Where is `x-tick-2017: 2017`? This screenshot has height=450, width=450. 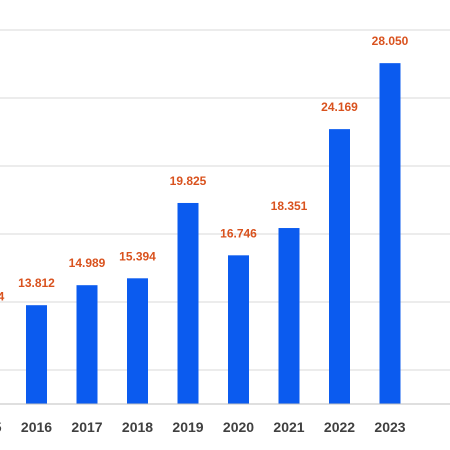 x-tick-2017: 2017 is located at coordinates (86, 427).